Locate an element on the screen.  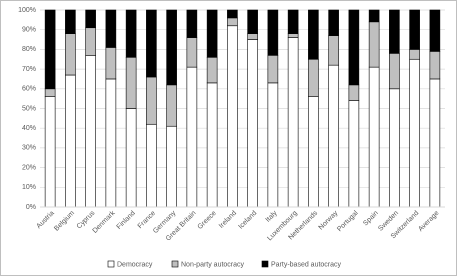
y-tick-label: 40% is located at coordinates (29, 128).